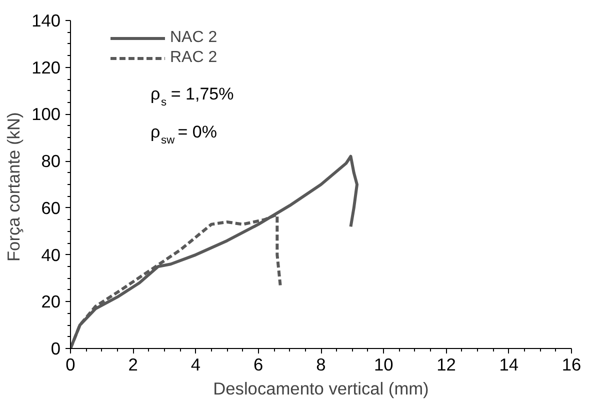 Image resolution: width=589 pixels, height=408 pixels. What do you see at coordinates (46, 67) in the screenshot?
I see `y-tick-label: 120` at bounding box center [46, 67].